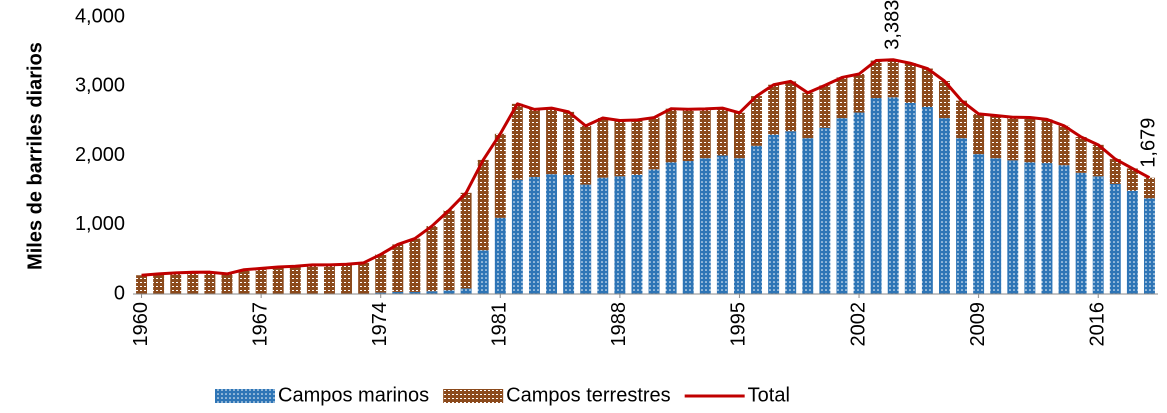 Image resolution: width=1167 pixels, height=413 pixels. What do you see at coordinates (588, 395) in the screenshot?
I see `legend-label: Campos terrestres` at bounding box center [588, 395].